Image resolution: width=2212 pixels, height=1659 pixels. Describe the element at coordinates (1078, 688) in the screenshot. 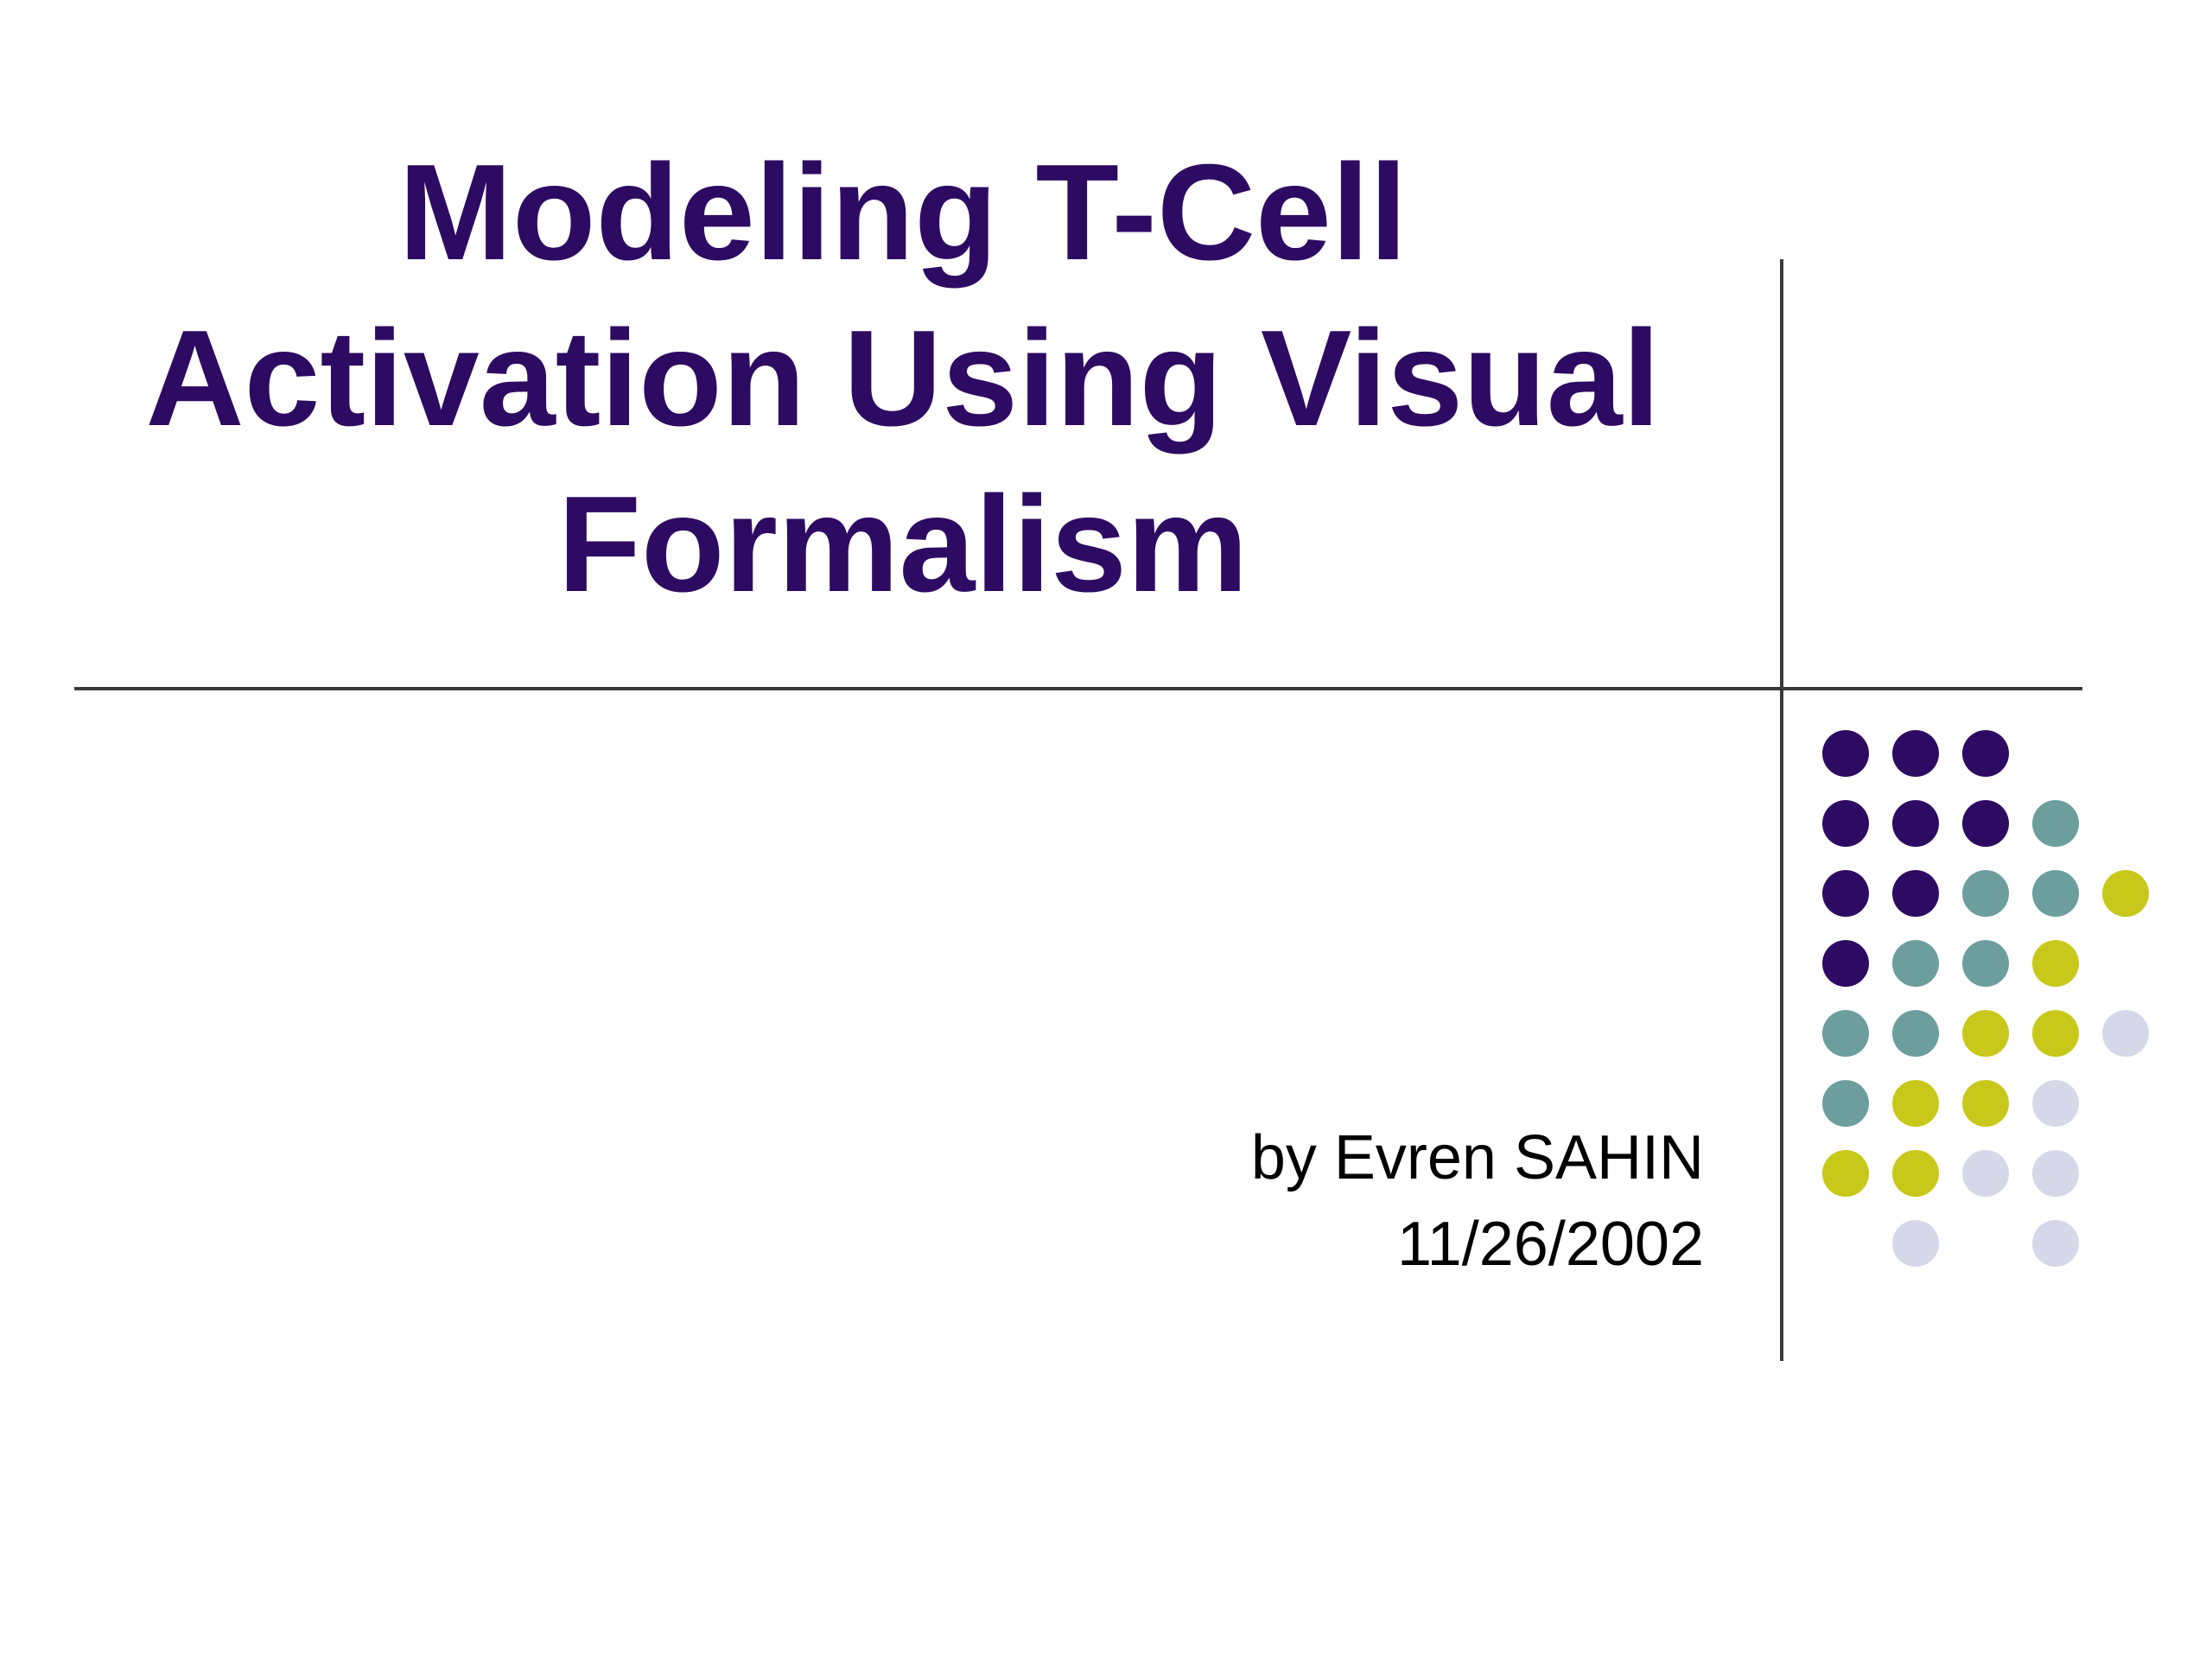

I see `horizontal-divider` at that location.